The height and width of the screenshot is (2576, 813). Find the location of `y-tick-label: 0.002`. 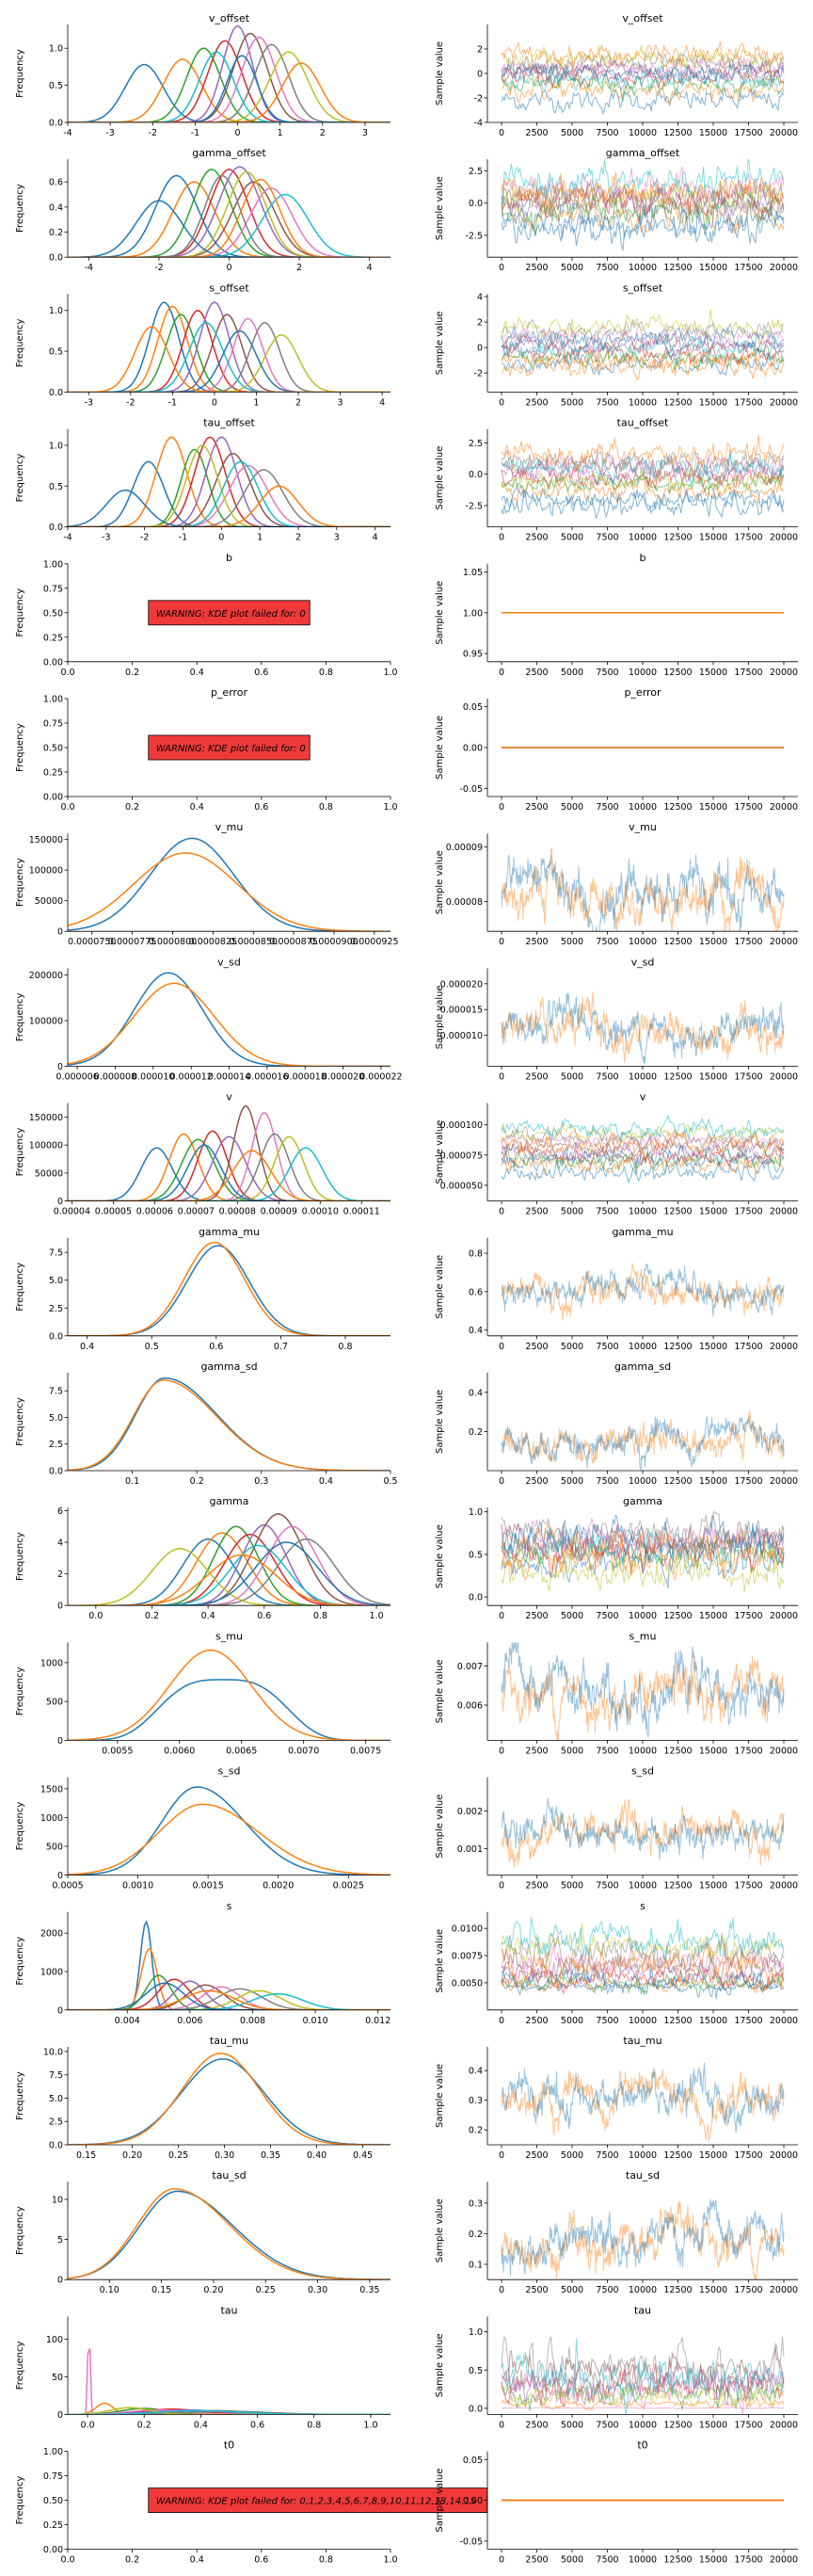

y-tick-label: 0.002 is located at coordinates (470, 1812).